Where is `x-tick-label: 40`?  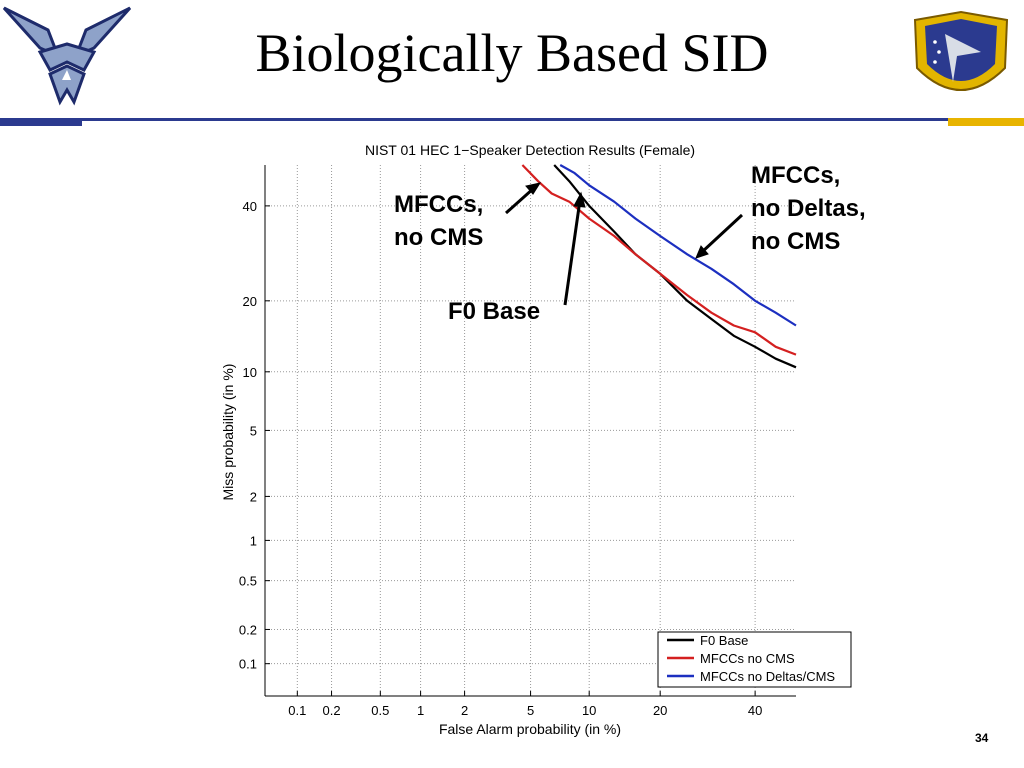 x-tick-label: 40 is located at coordinates (755, 710).